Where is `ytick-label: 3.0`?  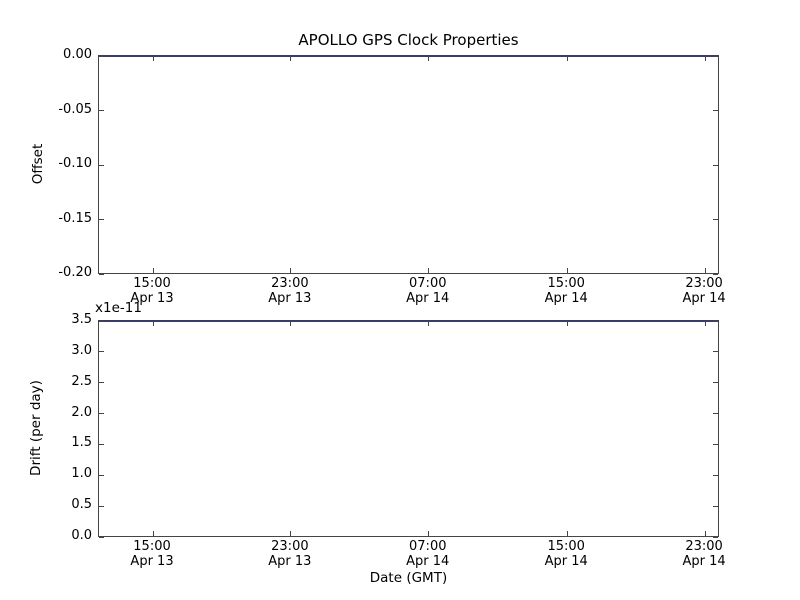
ytick-label: 3.0 is located at coordinates (81, 350).